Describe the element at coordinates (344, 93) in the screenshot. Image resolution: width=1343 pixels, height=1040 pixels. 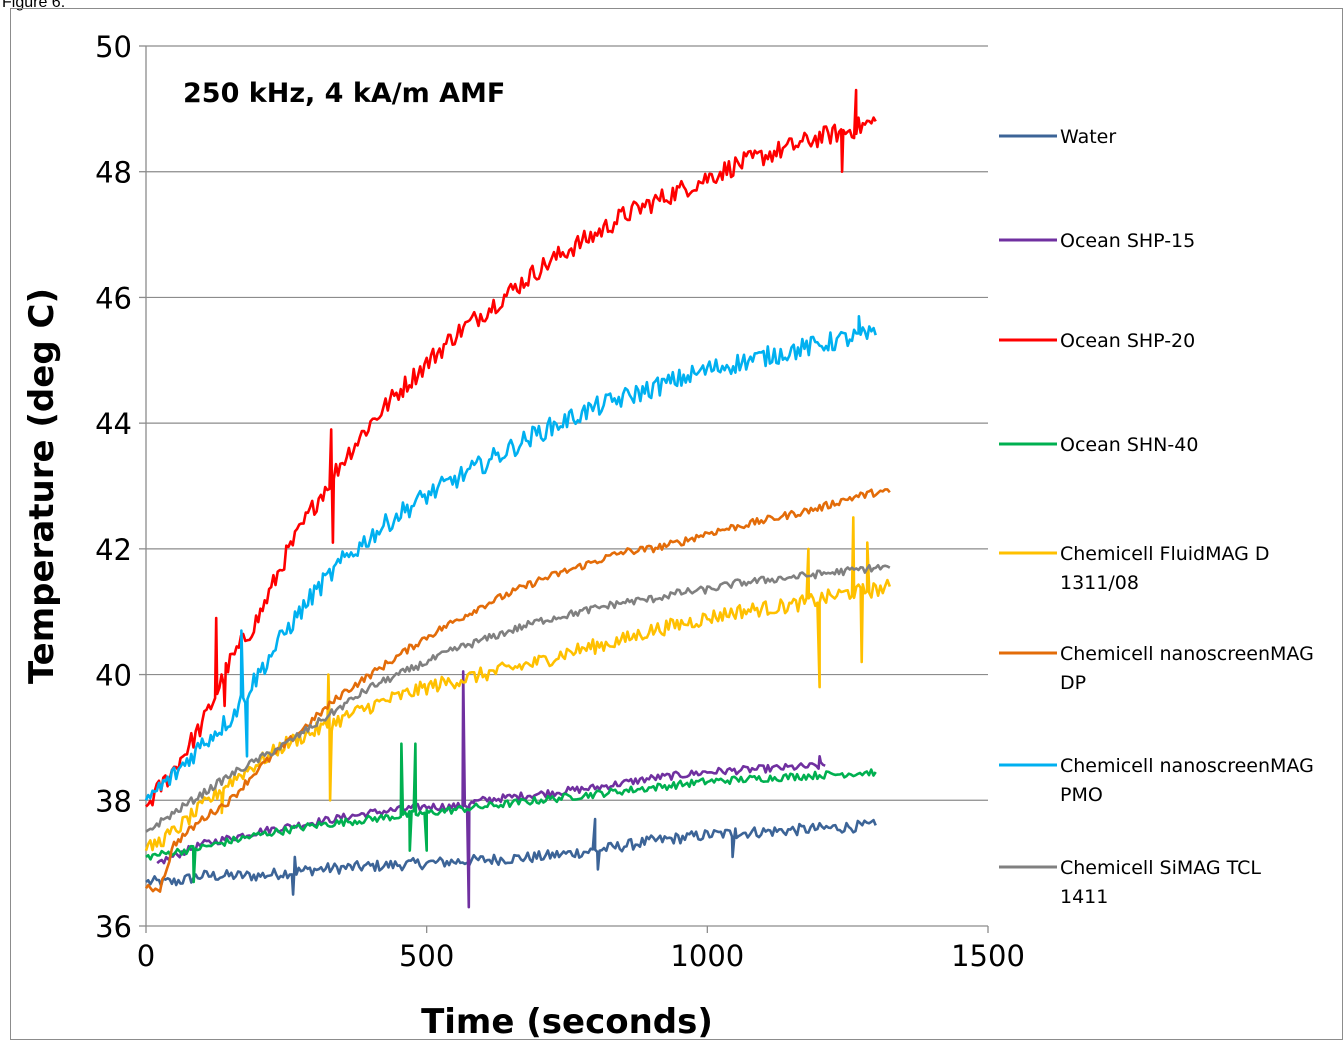
I see `chart-annotation: 250 kHz, 4 kA/m AMF` at that location.